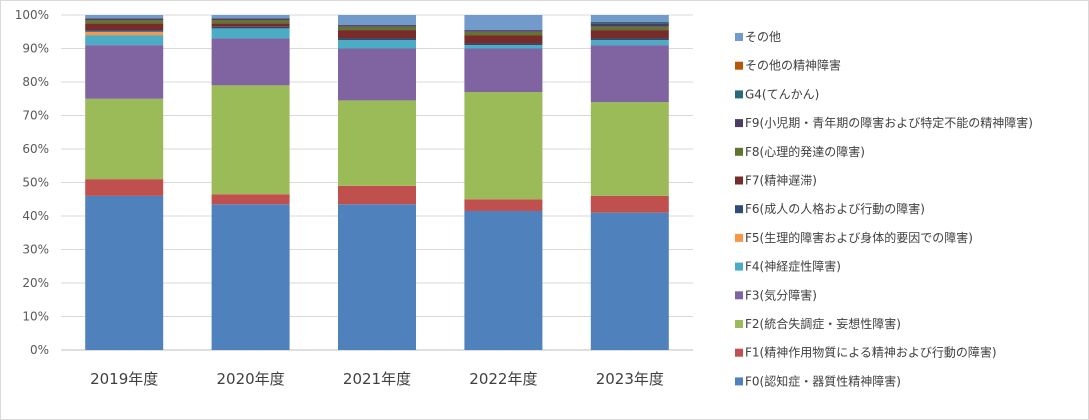 The height and width of the screenshot is (420, 1089). I want to click on legend-item: F2(統合失調症・妄想性障害), so click(818, 323).